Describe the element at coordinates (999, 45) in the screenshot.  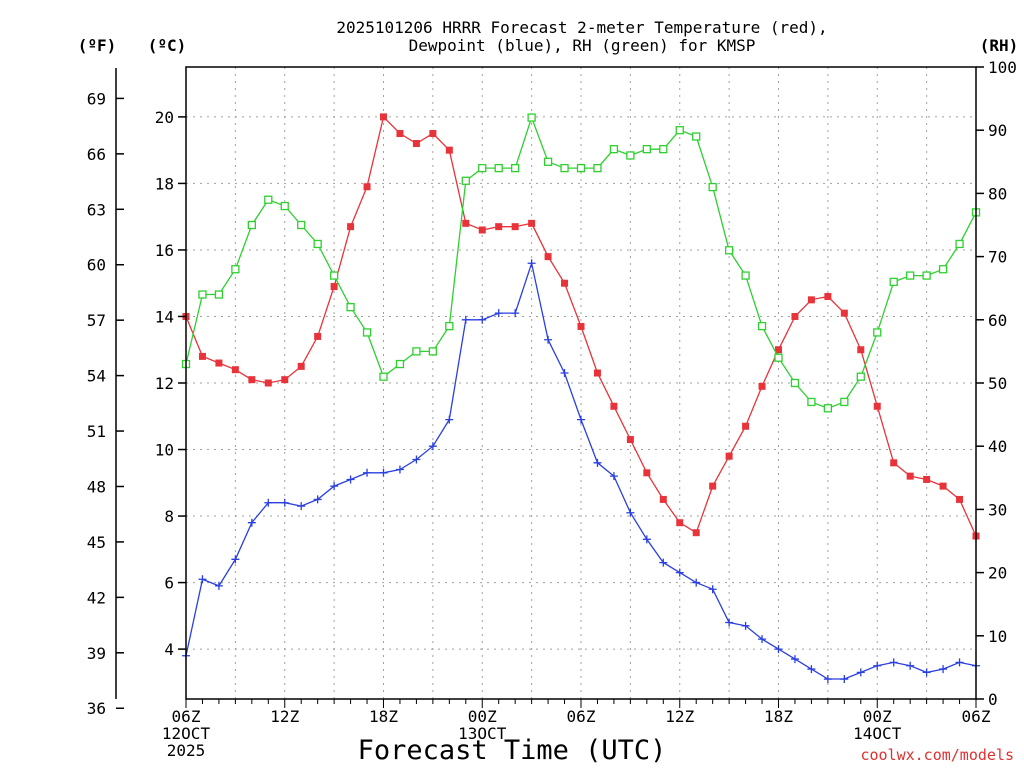
I see `rh-unit-label: (RH)` at that location.